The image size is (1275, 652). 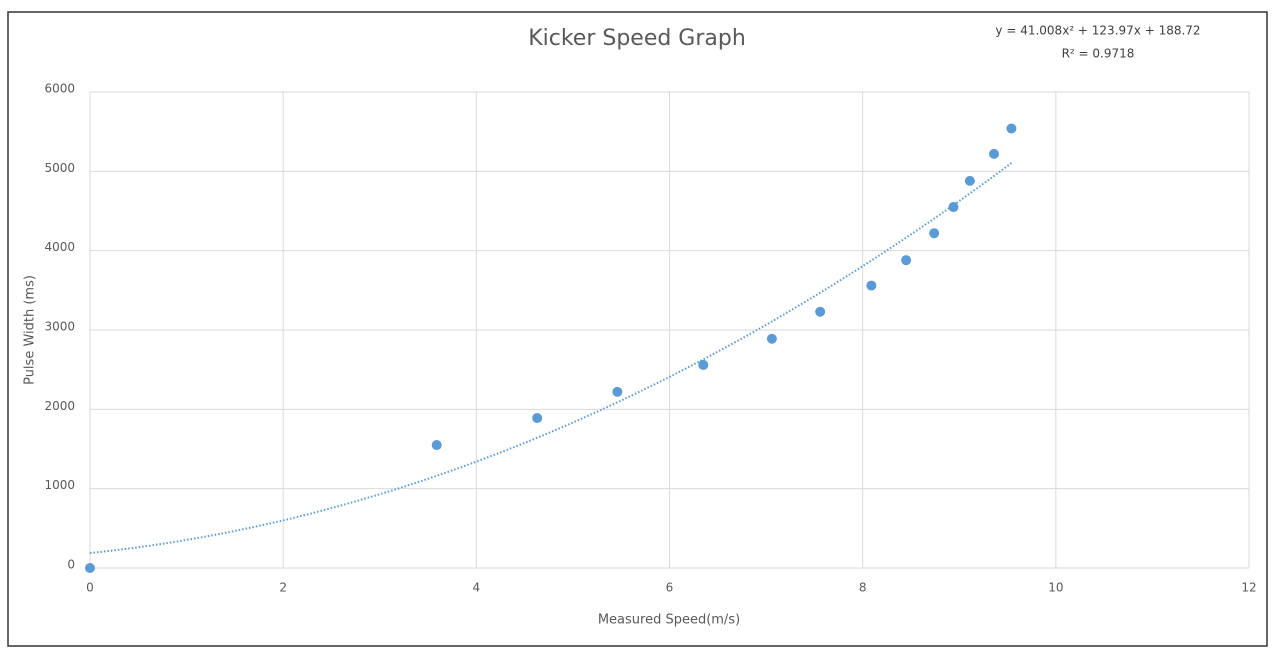 What do you see at coordinates (477, 588) in the screenshot?
I see `x-tick-label: 4` at bounding box center [477, 588].